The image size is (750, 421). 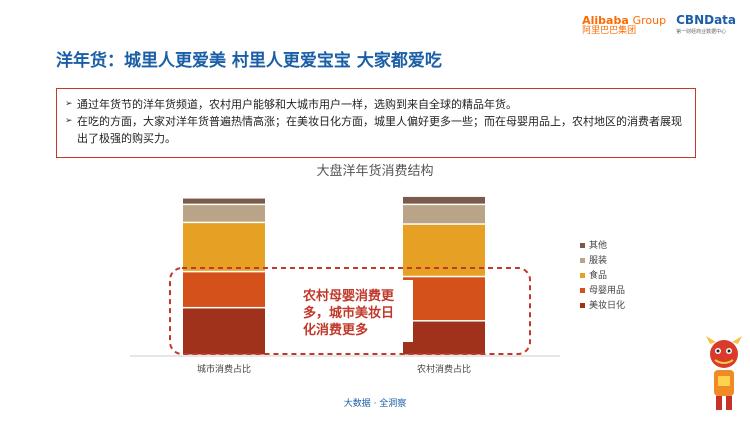 I want to click on legend-label: 食品, so click(x=598, y=275).